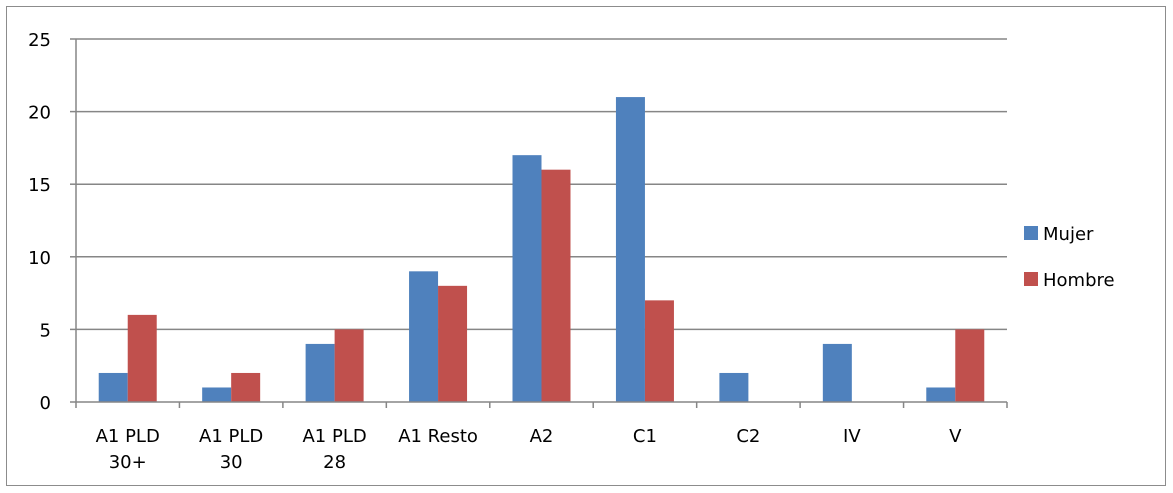 The width and height of the screenshot is (1173, 493). I want to click on x-tick-label: IV, so click(852, 436).